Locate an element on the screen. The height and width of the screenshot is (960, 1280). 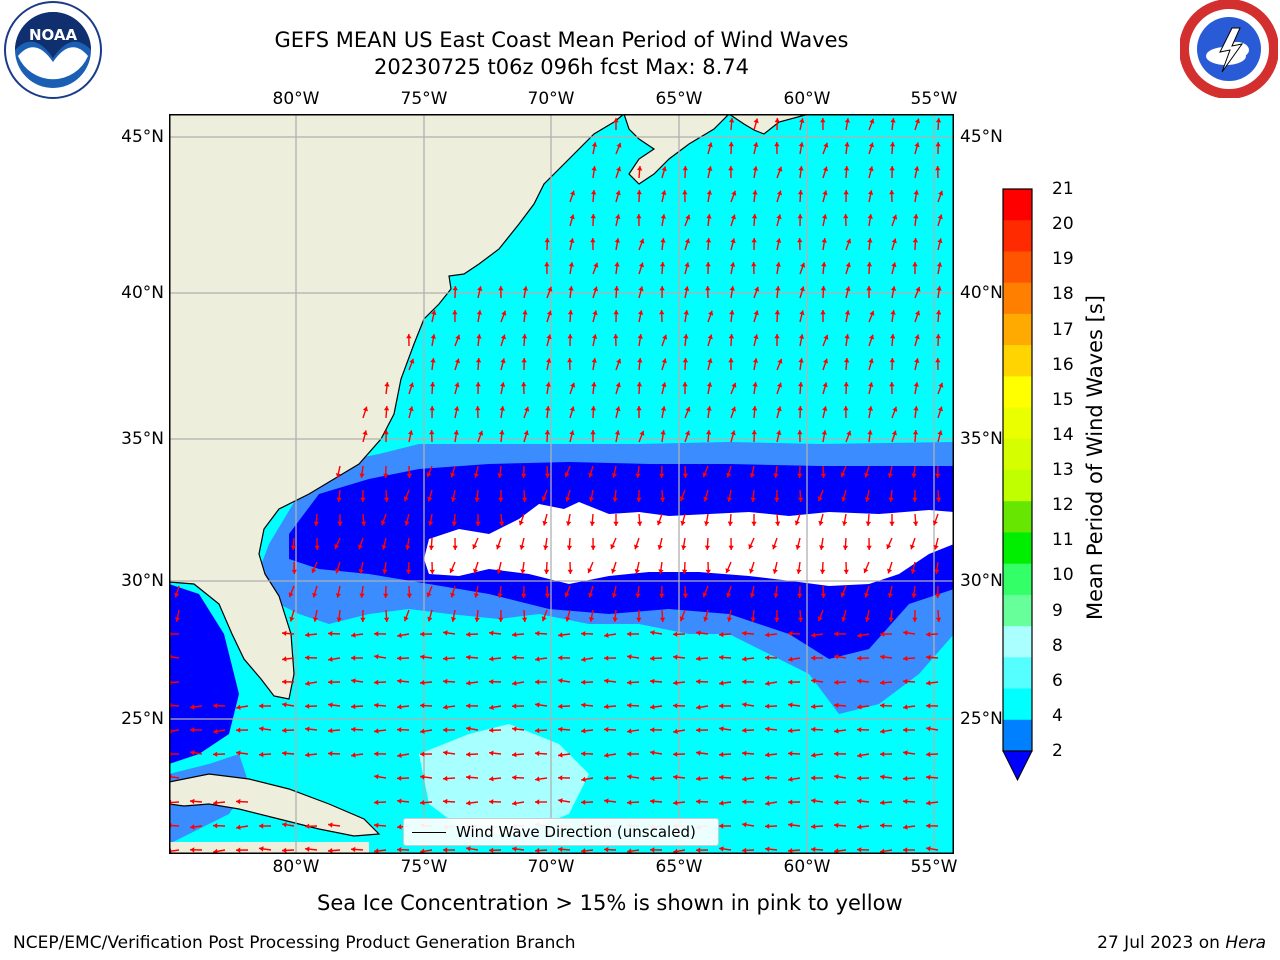
lon-tick-bottom: 80°W is located at coordinates (296, 867).